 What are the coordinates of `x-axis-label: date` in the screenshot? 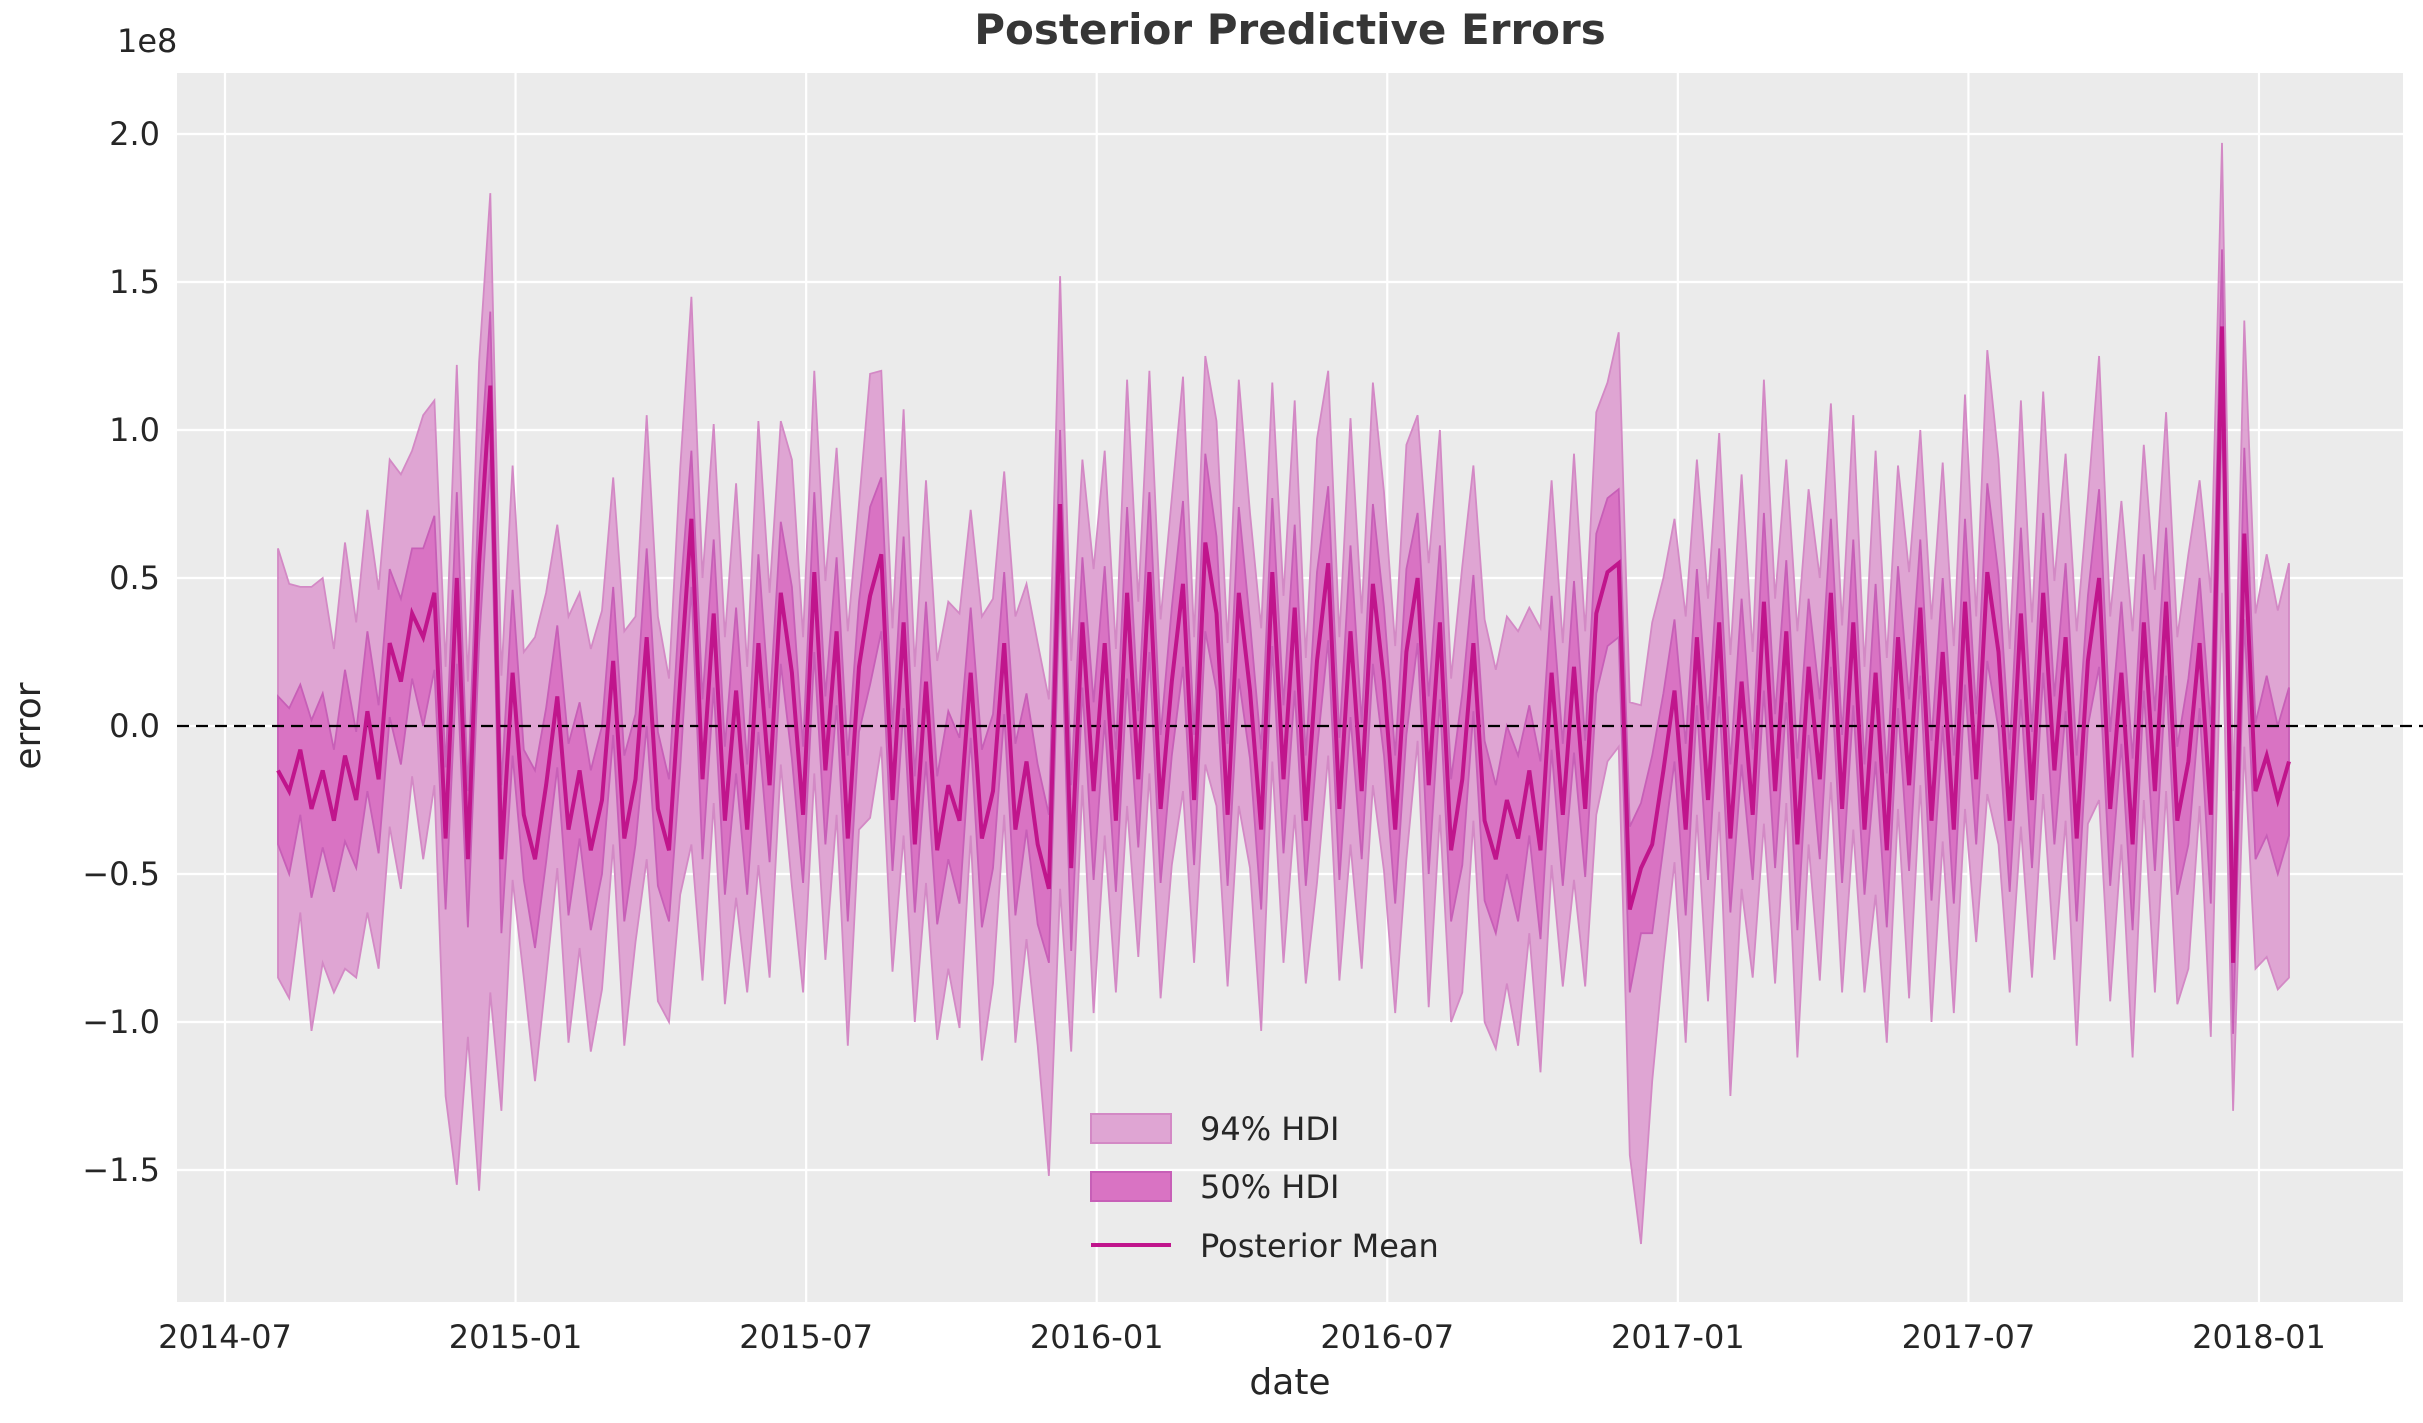 It's located at (1289, 1382).